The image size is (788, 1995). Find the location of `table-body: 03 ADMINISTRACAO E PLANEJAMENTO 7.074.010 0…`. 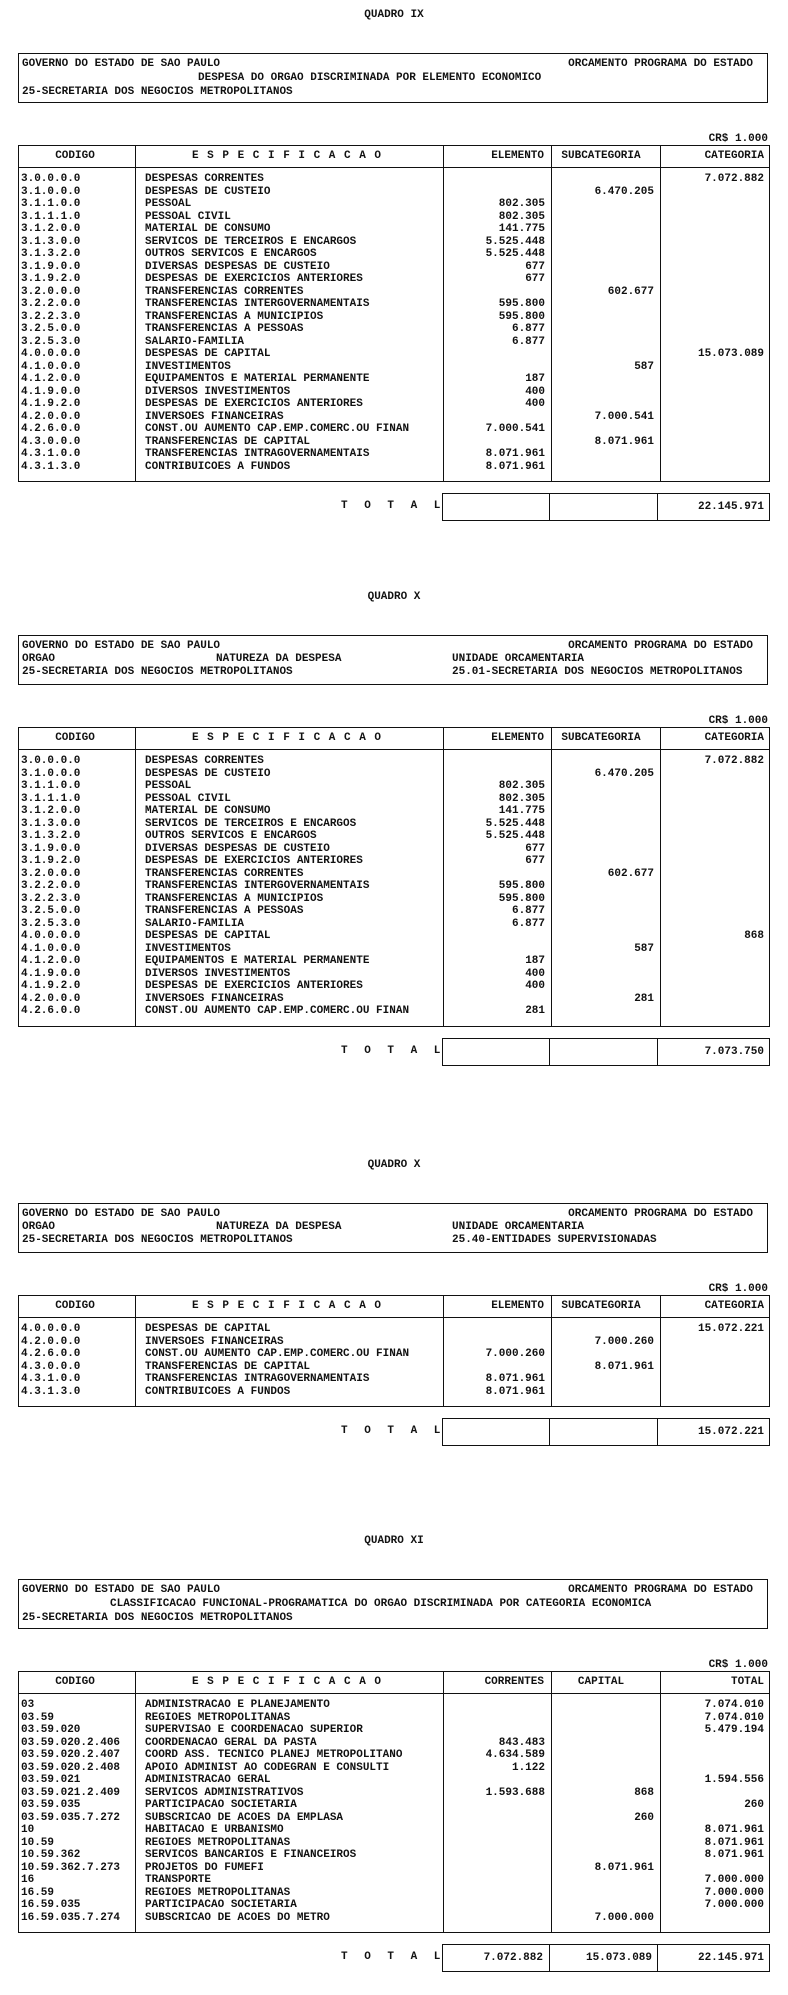

table-body: 03 ADMINISTRACAO E PLANEJAMENTO 7.074.010 0… is located at coordinates (394, 1813).